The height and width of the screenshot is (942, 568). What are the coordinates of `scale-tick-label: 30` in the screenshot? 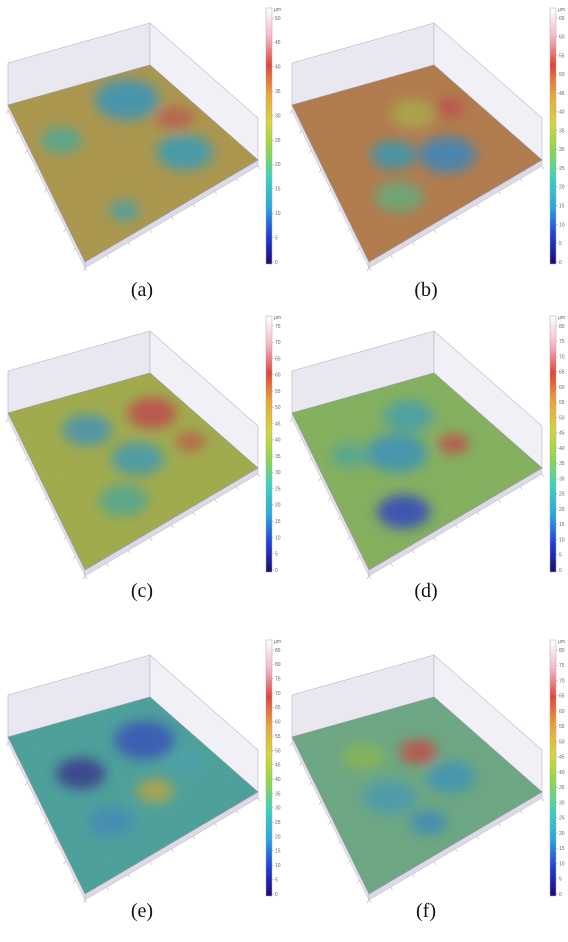 It's located at (278, 473).